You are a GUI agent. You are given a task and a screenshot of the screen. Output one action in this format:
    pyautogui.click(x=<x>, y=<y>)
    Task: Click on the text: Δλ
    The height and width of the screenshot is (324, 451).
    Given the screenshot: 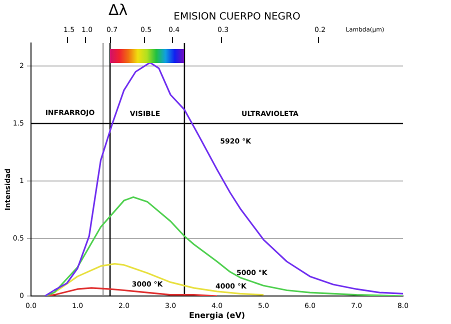 What is the action you would take?
    pyautogui.click(x=118, y=9)
    